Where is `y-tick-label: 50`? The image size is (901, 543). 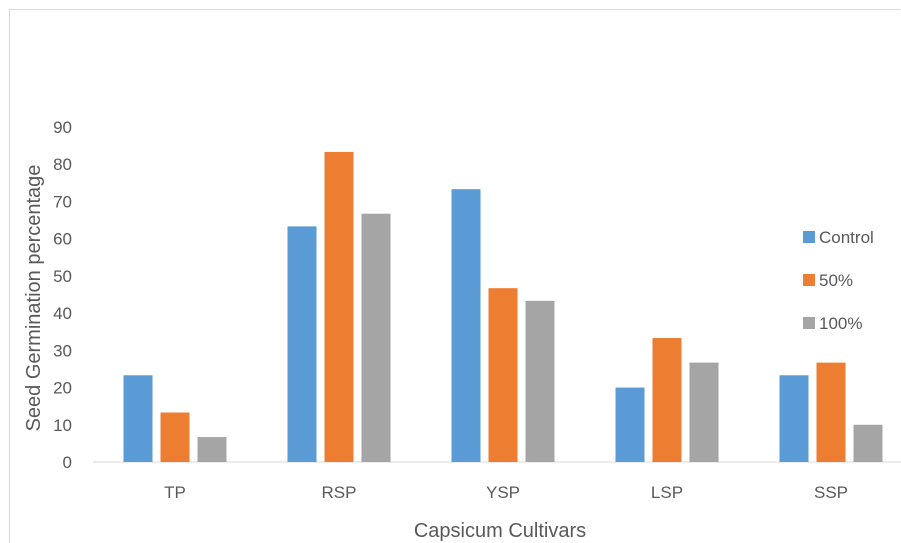
y-tick-label: 50 is located at coordinates (62, 276).